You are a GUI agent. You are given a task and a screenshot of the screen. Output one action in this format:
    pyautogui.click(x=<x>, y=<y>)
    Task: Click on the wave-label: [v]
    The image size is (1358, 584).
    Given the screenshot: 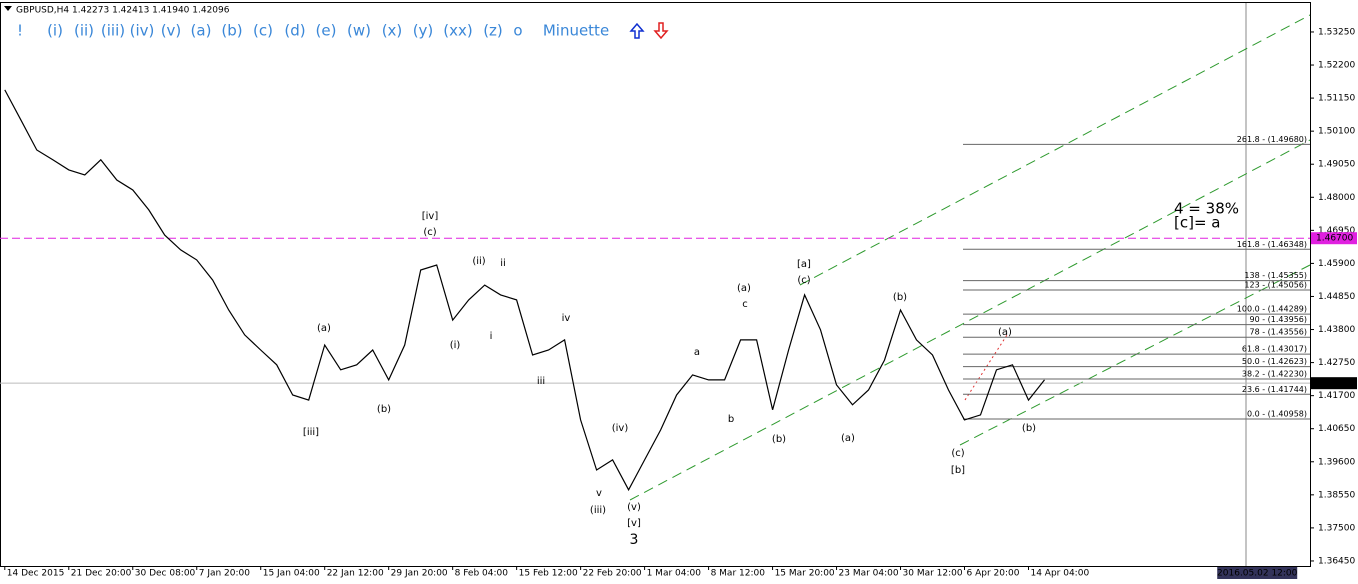 What is the action you would take?
    pyautogui.click(x=634, y=523)
    